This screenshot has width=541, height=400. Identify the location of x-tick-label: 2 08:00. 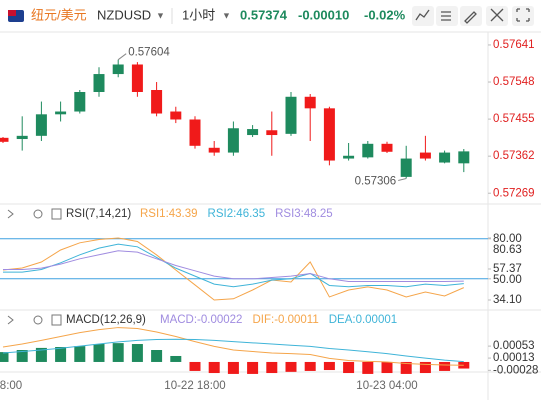
(11, 386).